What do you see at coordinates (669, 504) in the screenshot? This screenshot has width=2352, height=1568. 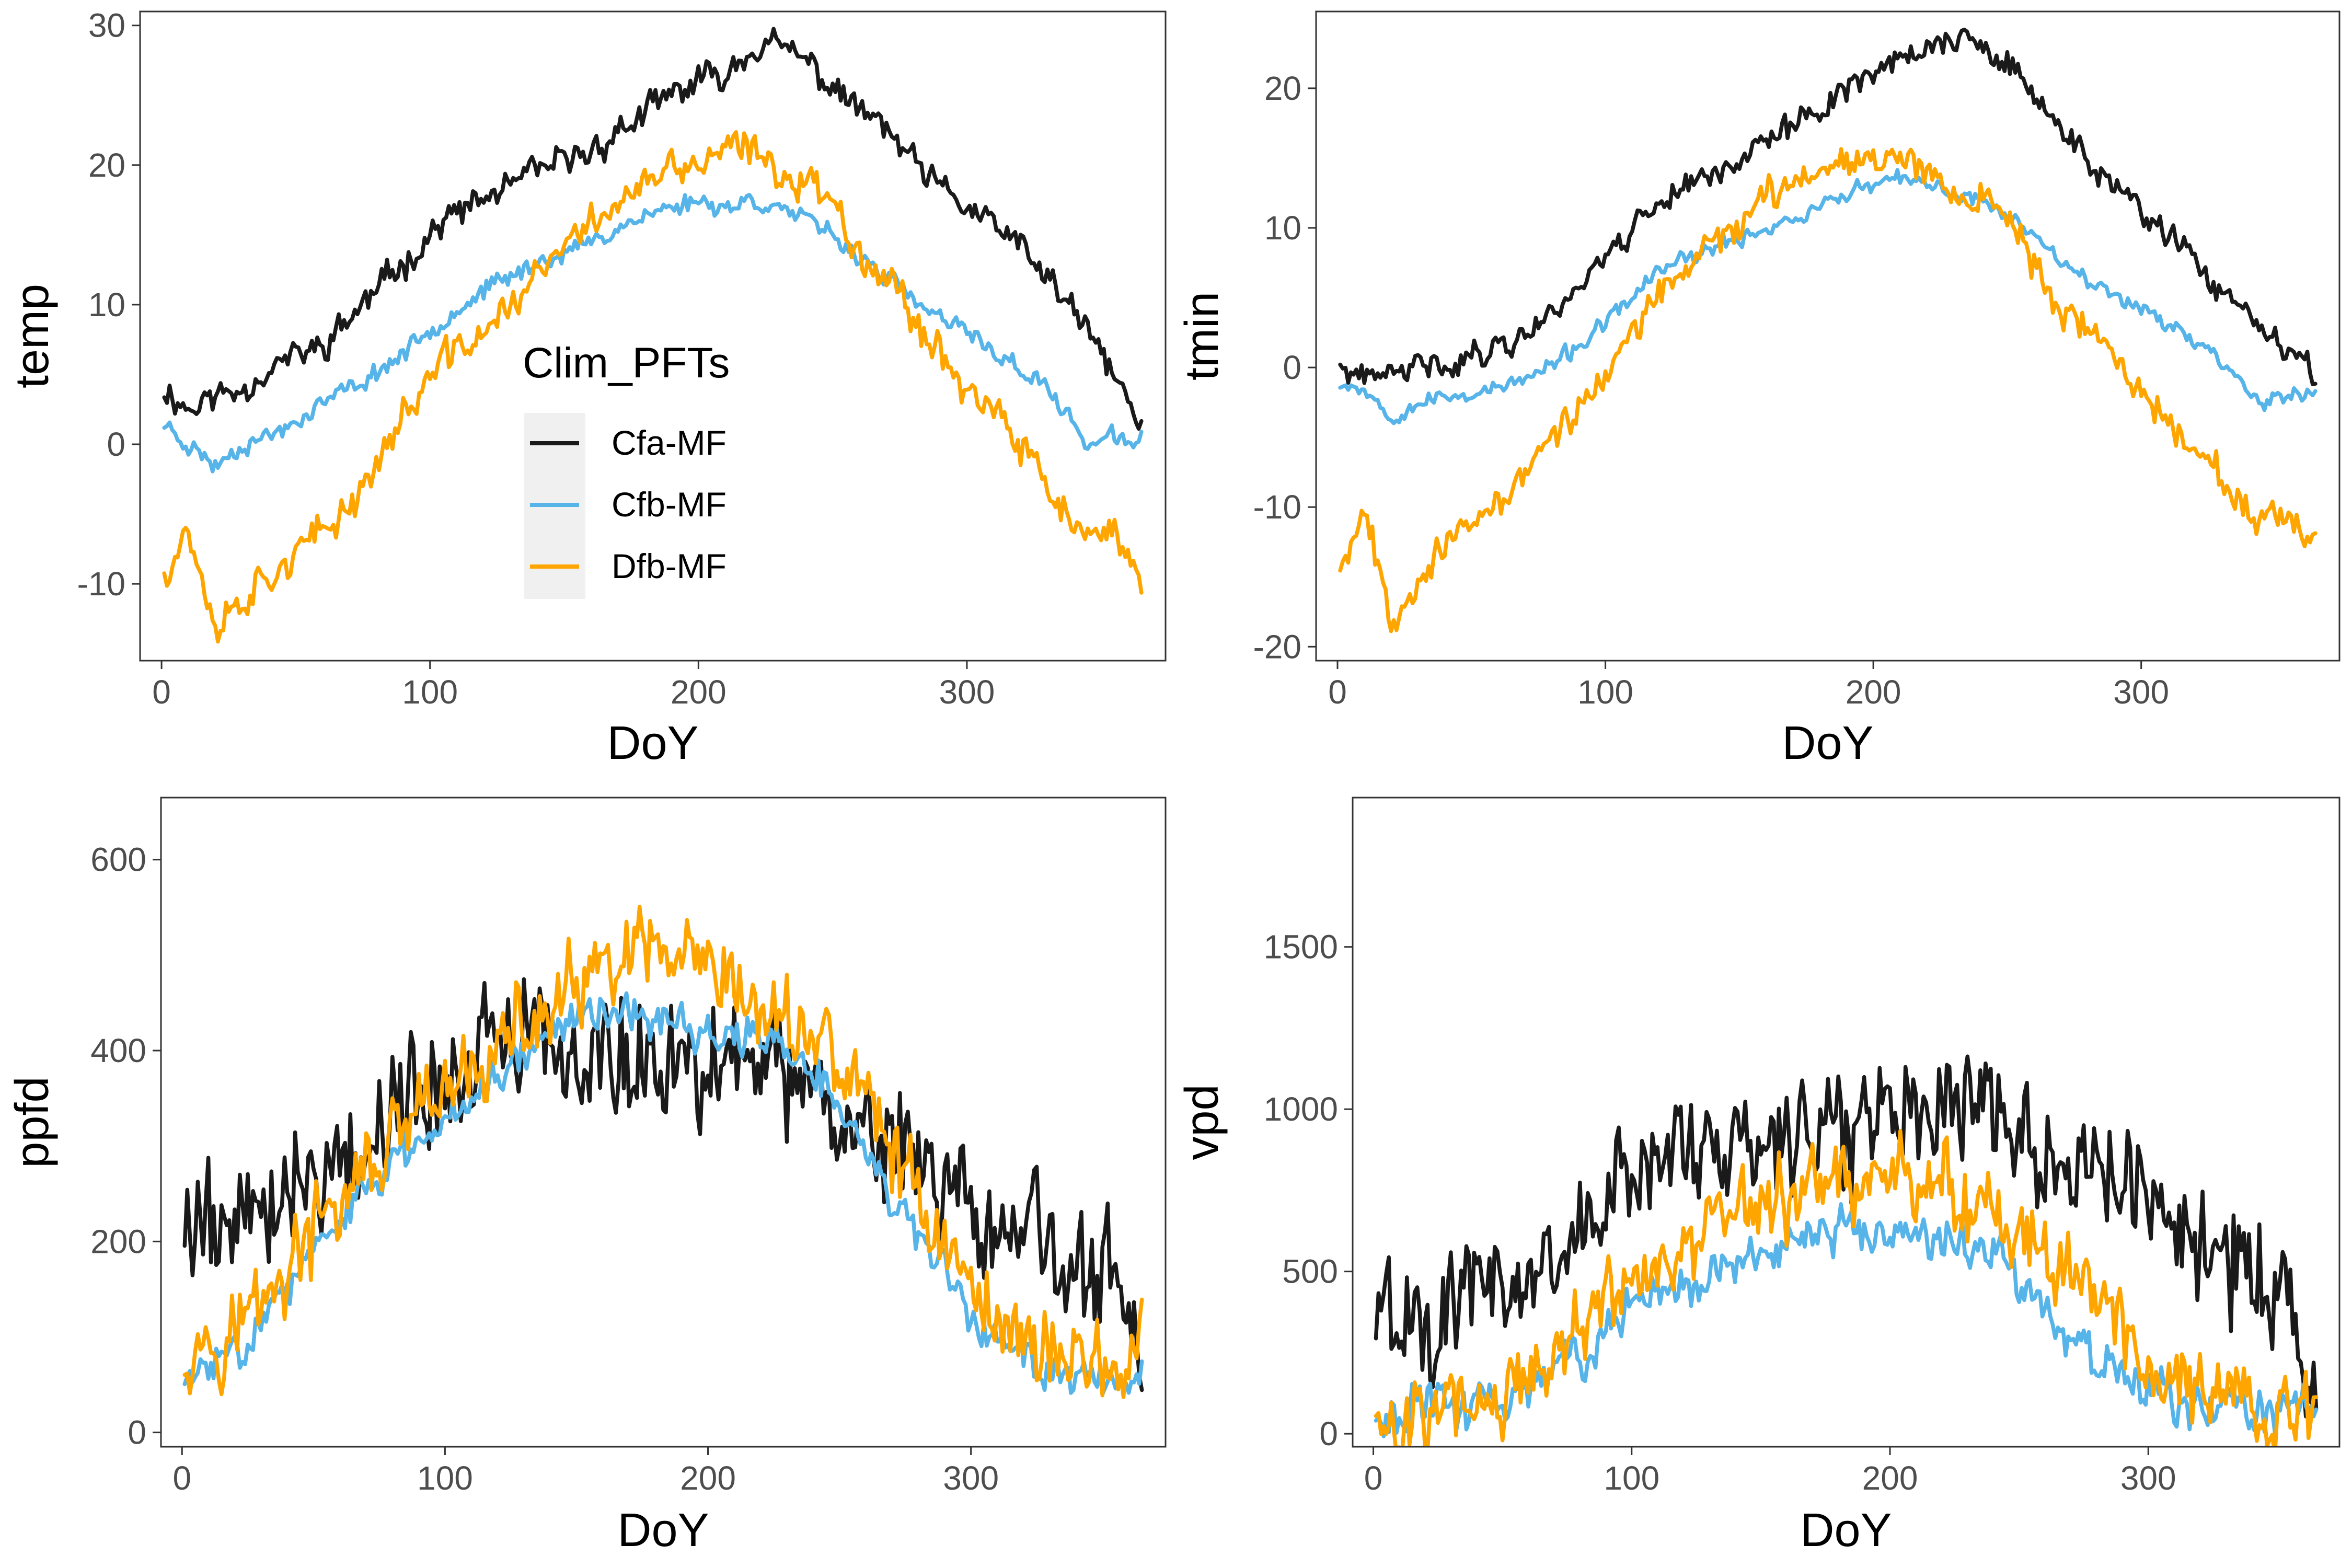 I see `legend-label-cfb-mf: Cfb-MF` at bounding box center [669, 504].